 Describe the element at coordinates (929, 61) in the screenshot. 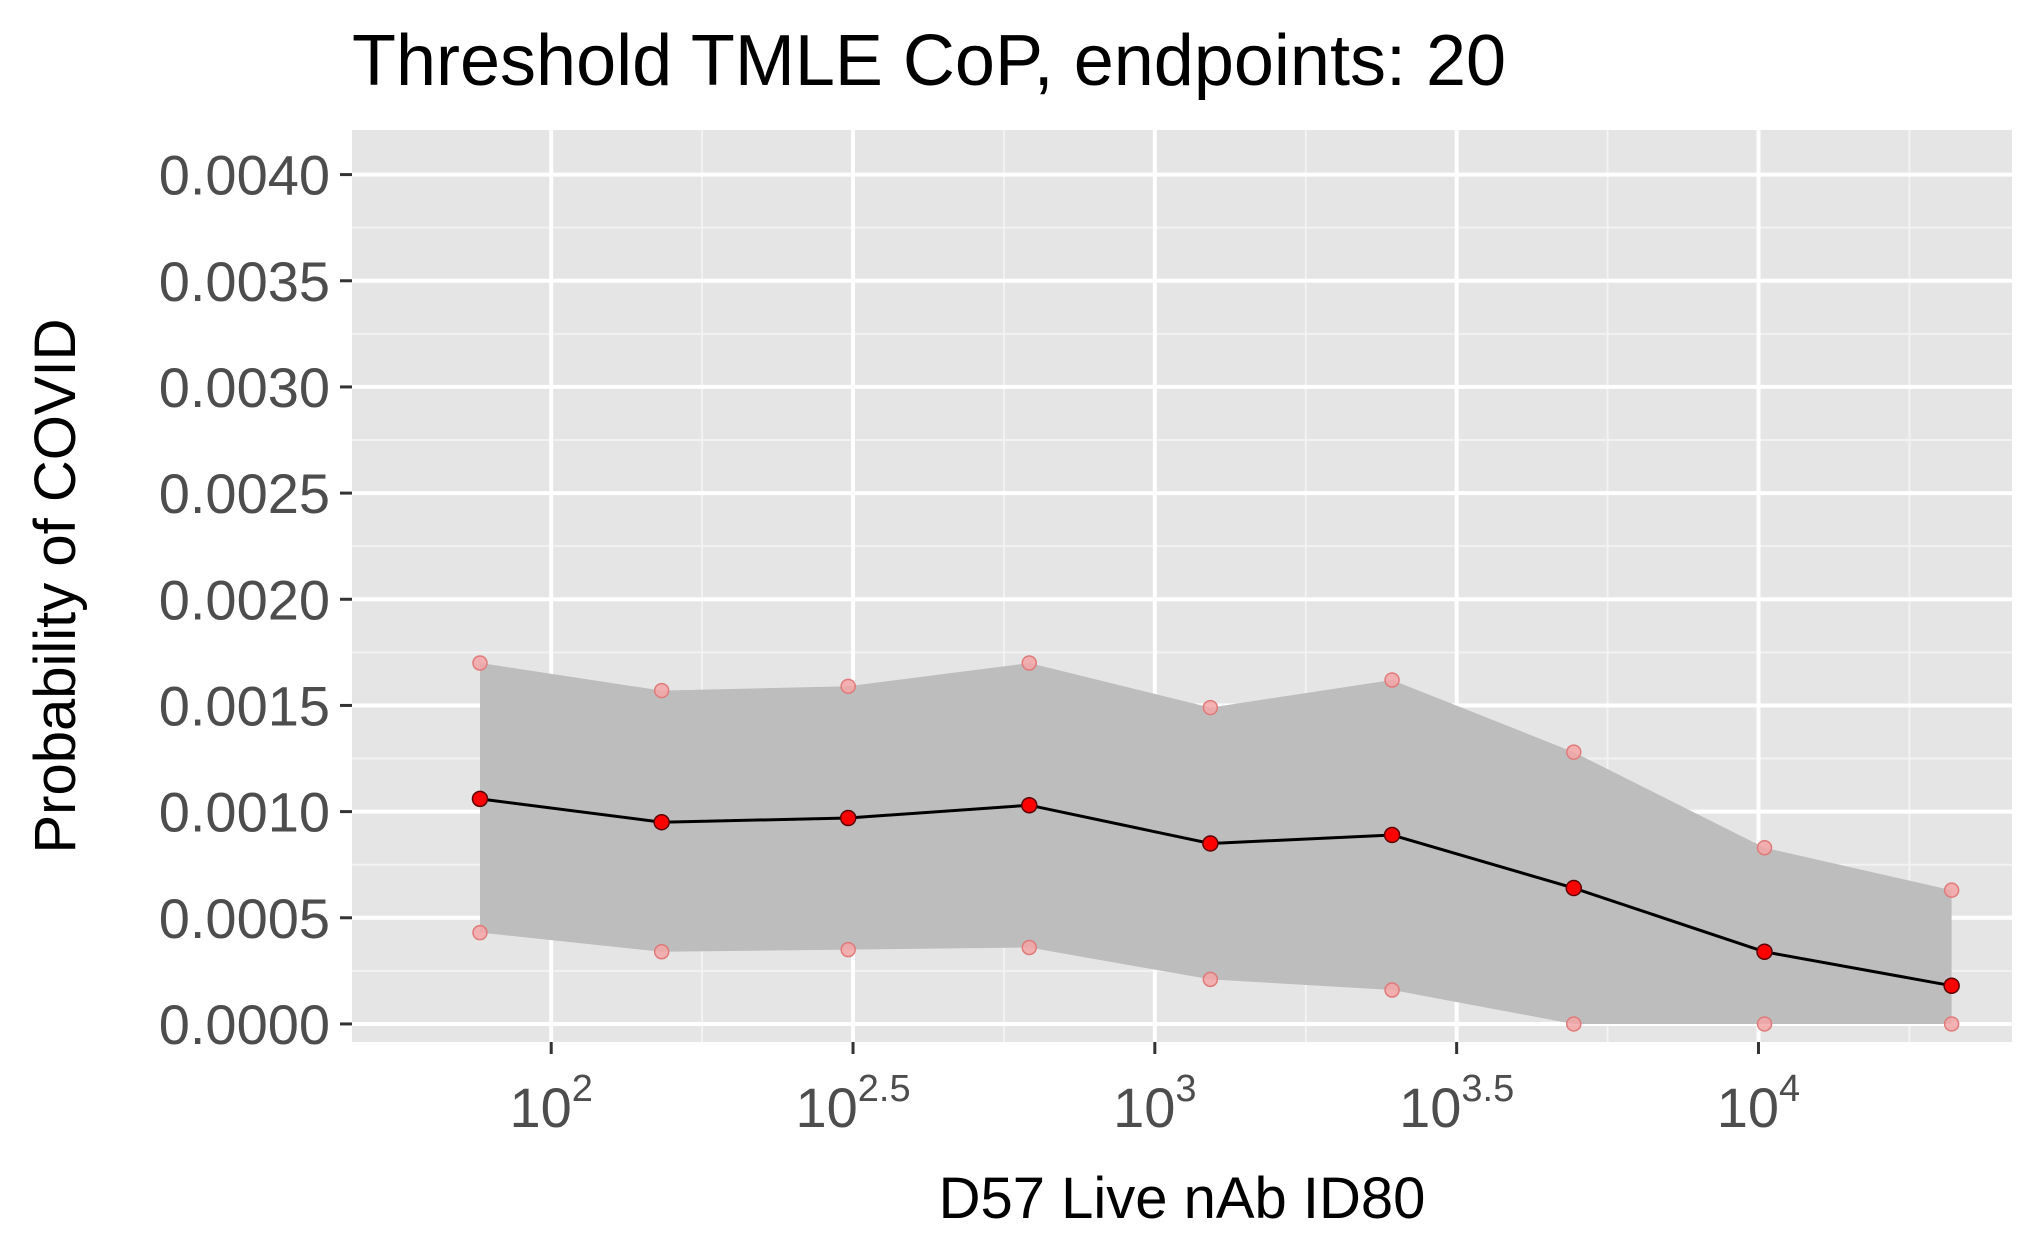

I see `chart-title: Threshold TMLE CoP, endpoints: 20` at that location.